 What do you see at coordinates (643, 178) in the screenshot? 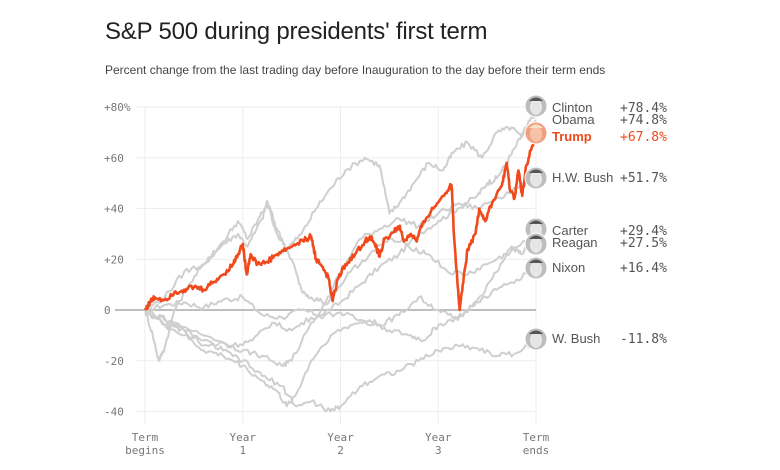
I see `legend-value: +51.7%` at bounding box center [643, 178].